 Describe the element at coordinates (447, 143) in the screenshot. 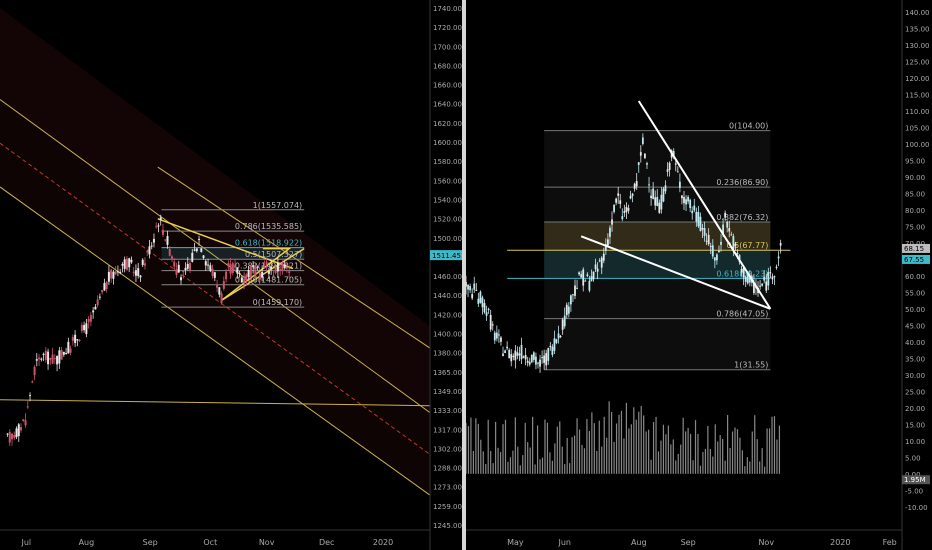

I see `y-tick-label: 1600.000` at that location.